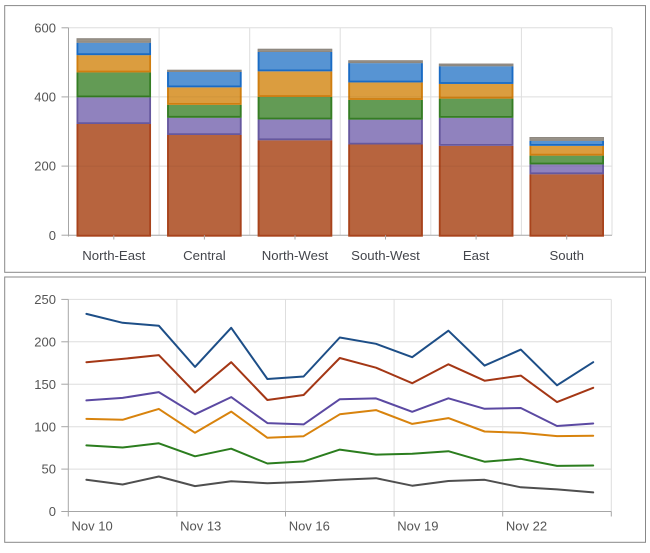 Image resolution: width=650 pixels, height=553 pixels. Describe the element at coordinates (113, 255) in the screenshot. I see `svg-text: North-East` at that location.